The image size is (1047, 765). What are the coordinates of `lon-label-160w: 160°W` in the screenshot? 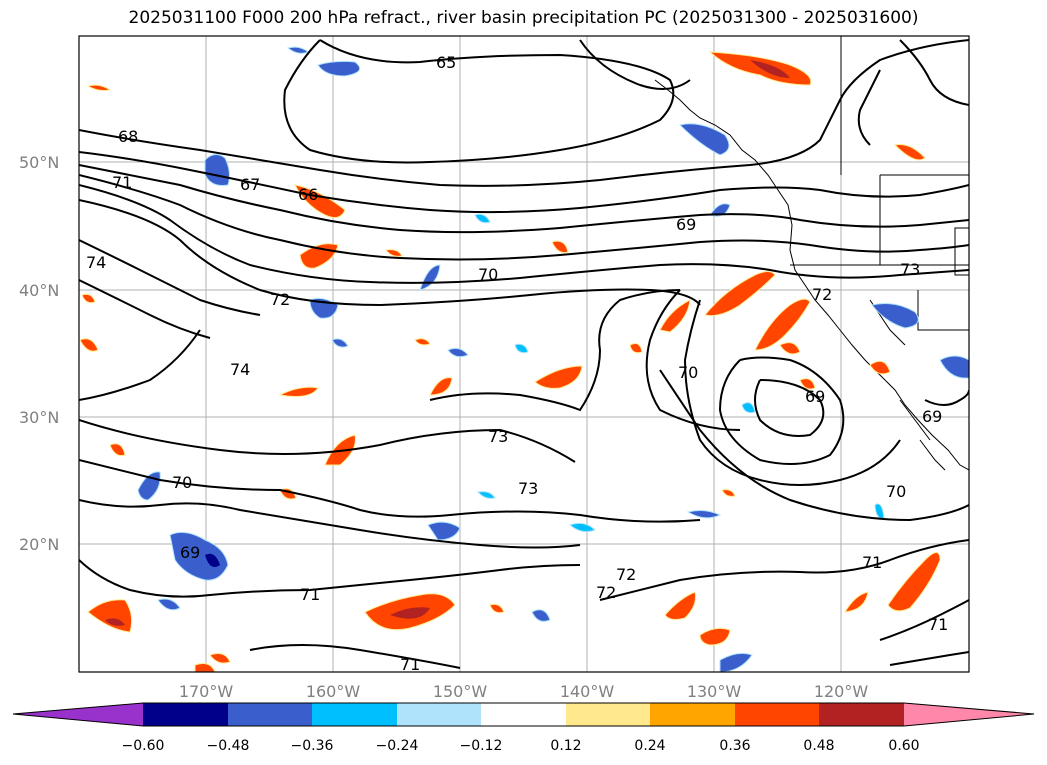 It's located at (333, 691).